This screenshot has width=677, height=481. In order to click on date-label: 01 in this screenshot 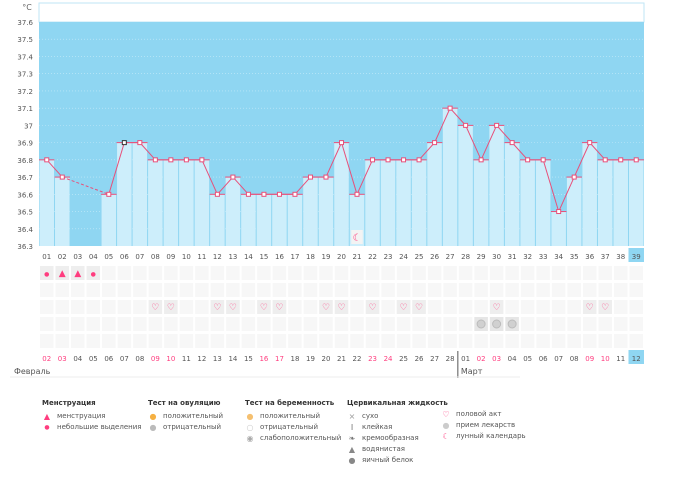, I will do `click(465, 359)`.